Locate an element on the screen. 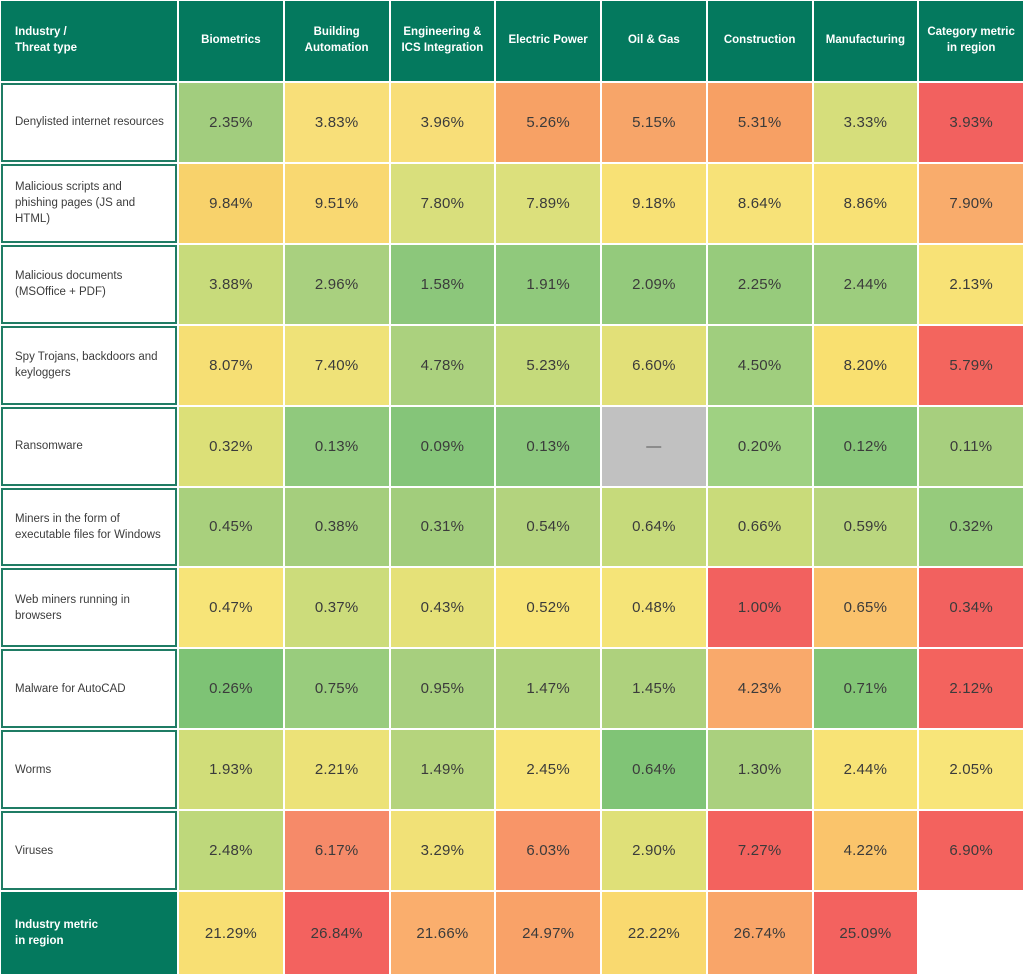  heatmap-cell-r1-c4: 5.26% is located at coordinates (548, 122).